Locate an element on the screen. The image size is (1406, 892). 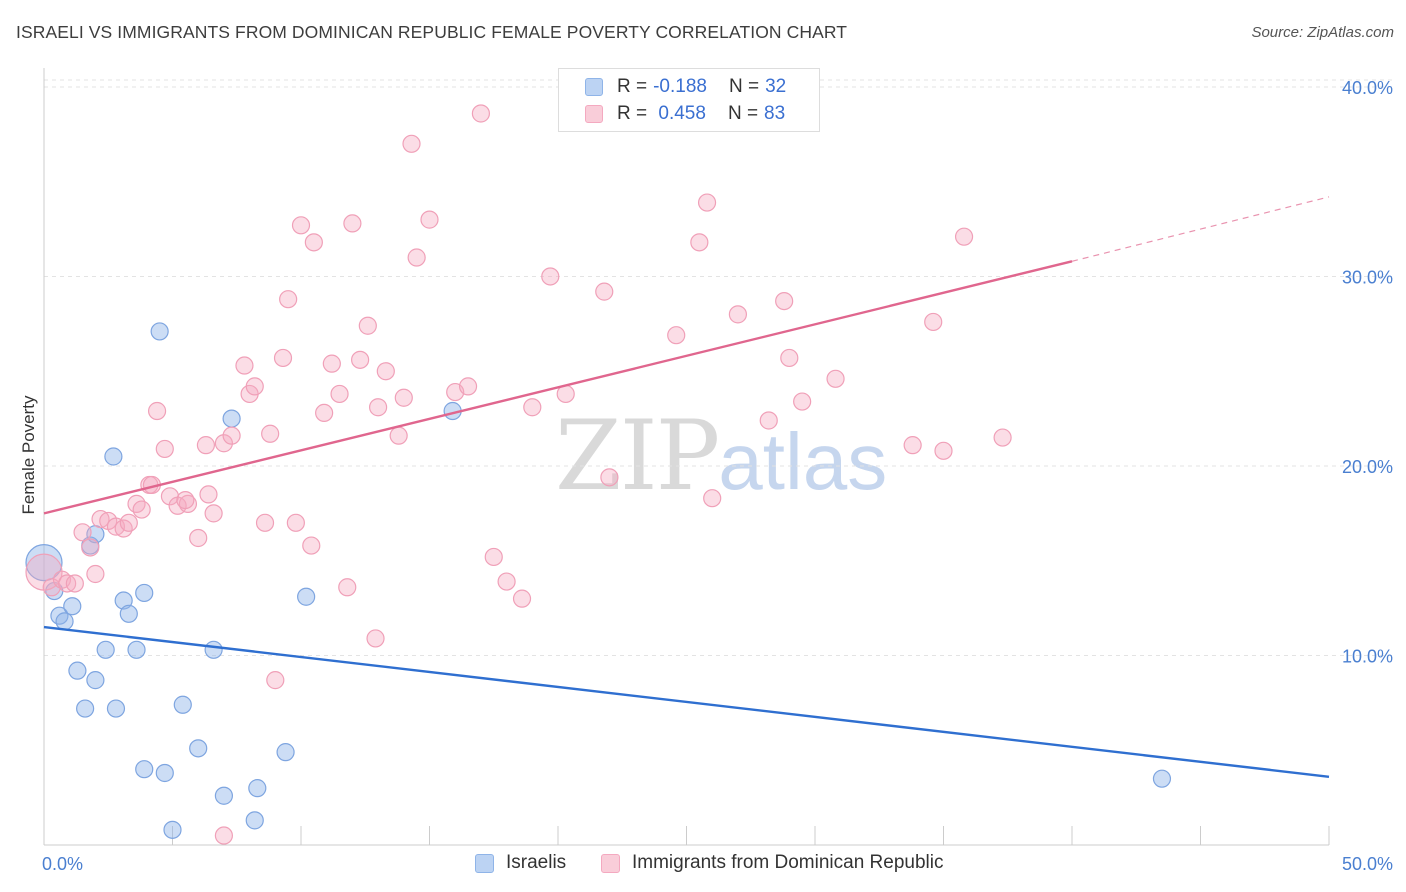
watermark: ZIPatlas is located at coordinates (721, 456).